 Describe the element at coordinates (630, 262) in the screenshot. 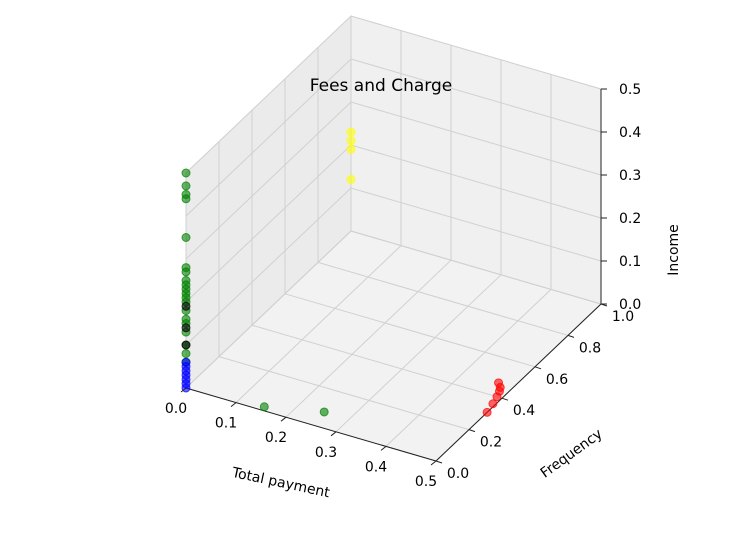

I see `z-tick-label: 0.1` at that location.